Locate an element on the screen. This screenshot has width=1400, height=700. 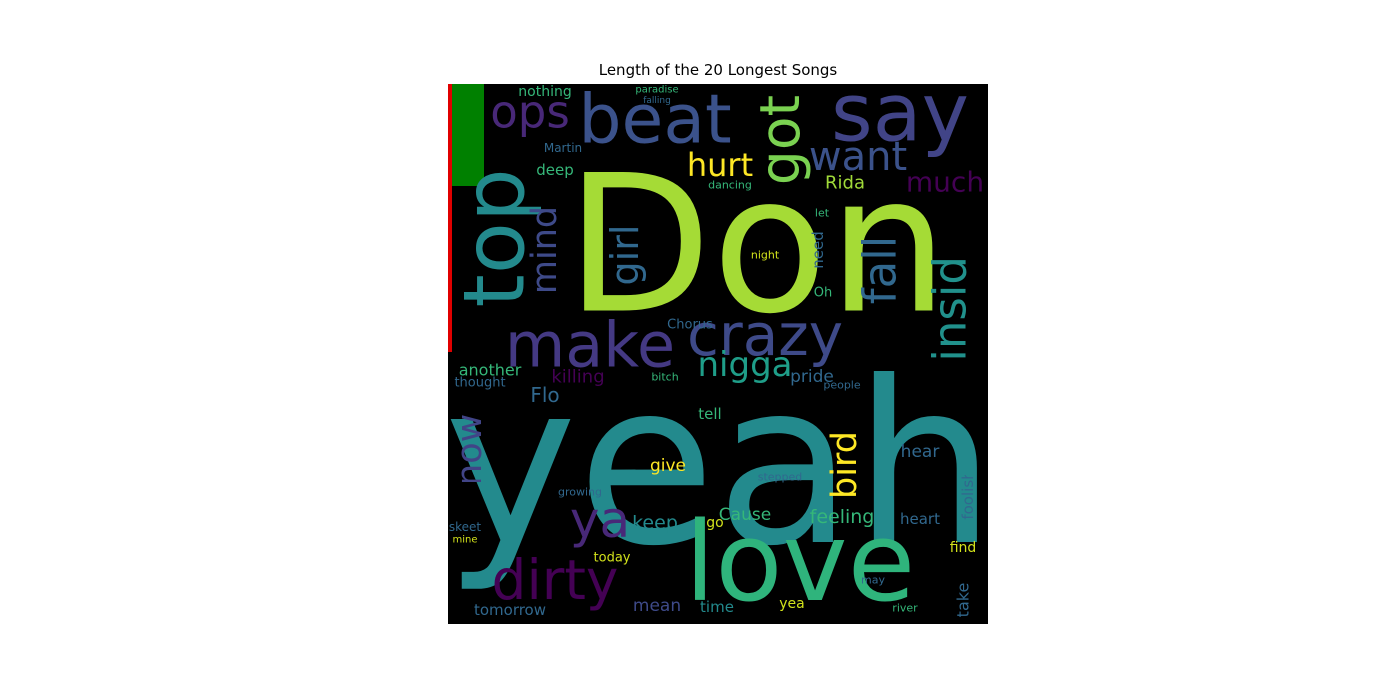
word: nothing is located at coordinates (544, 92).